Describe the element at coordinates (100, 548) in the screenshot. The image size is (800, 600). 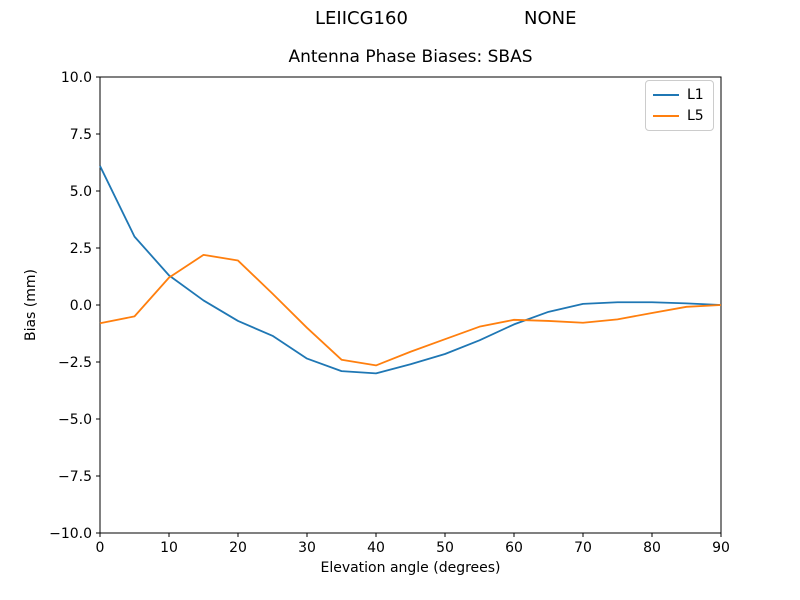
I see `x-tick-label: 0` at that location.